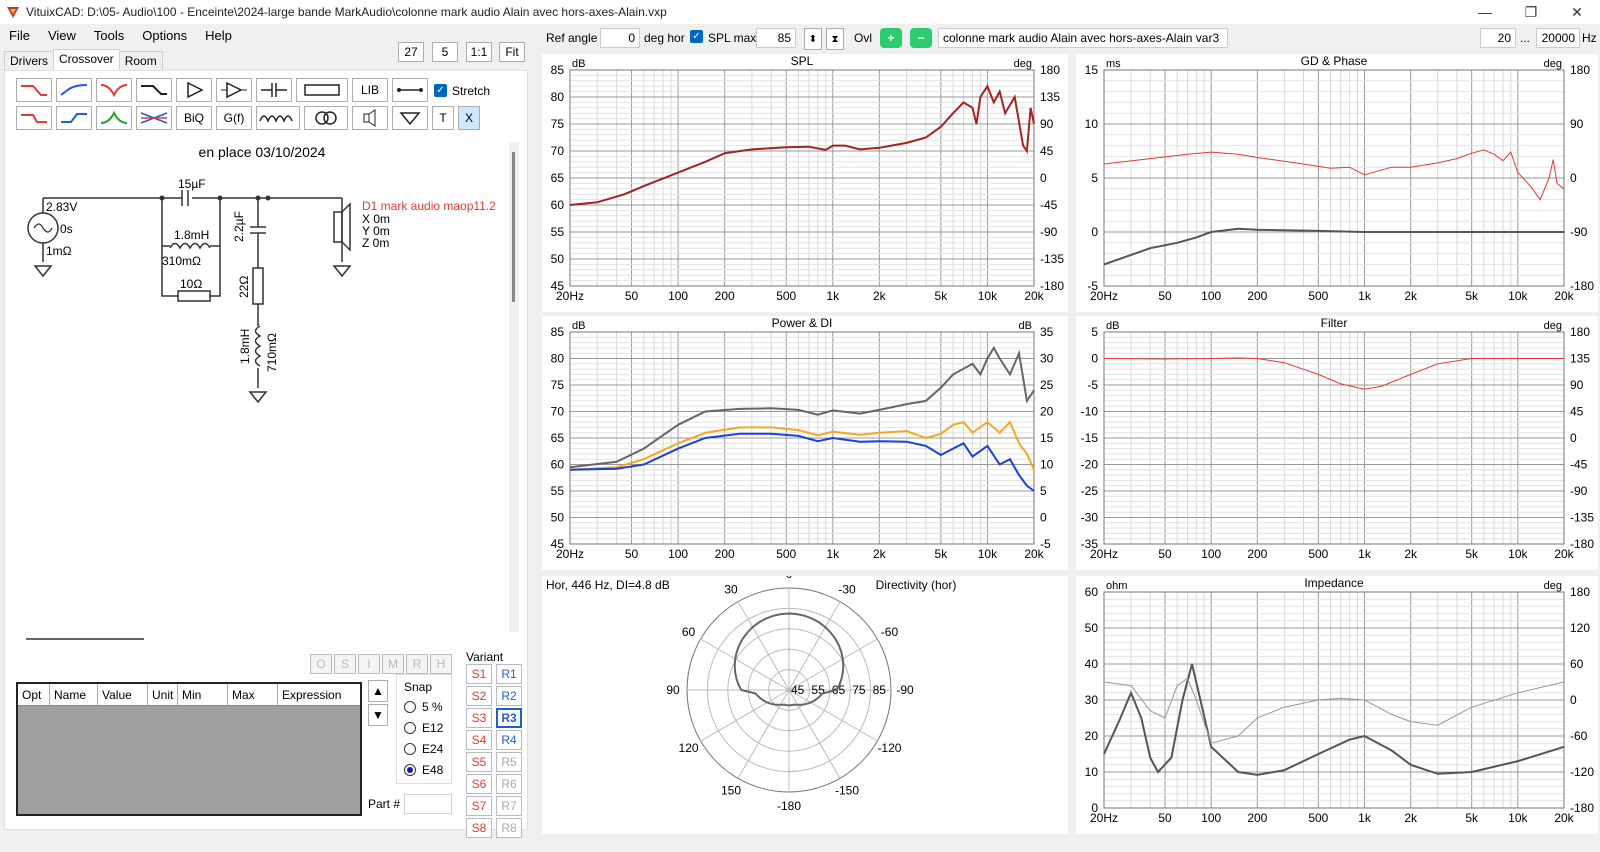  Describe the element at coordinates (234, 118) in the screenshot. I see `gf-button: G(f)` at that location.